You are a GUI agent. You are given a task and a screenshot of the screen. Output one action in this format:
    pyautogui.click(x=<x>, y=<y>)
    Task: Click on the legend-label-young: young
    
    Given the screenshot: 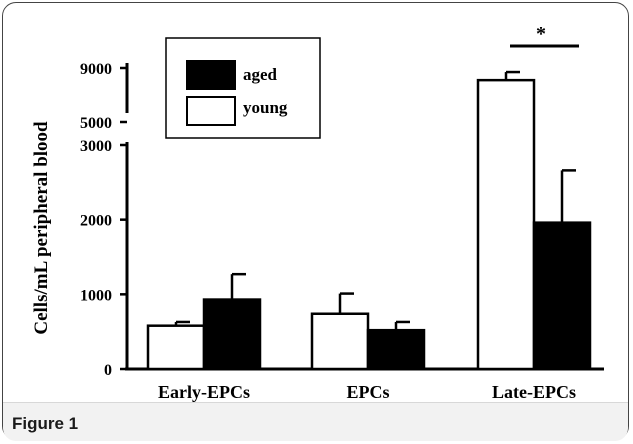 What is the action you would take?
    pyautogui.click(x=265, y=107)
    